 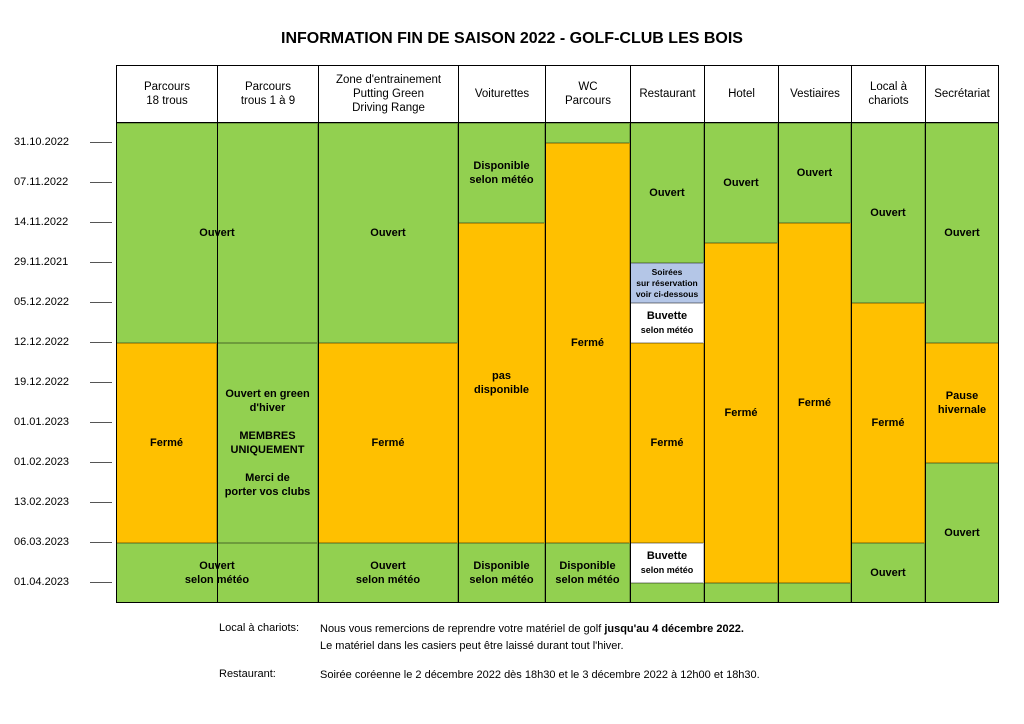 I want to click on date-row: 01.01.2023, so click(x=66, y=422).